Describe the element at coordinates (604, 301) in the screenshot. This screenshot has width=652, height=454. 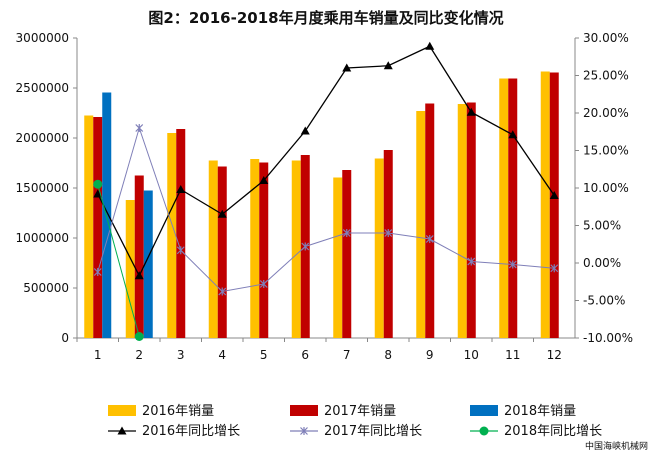
I see `right-tick-label: -5.00%` at that location.